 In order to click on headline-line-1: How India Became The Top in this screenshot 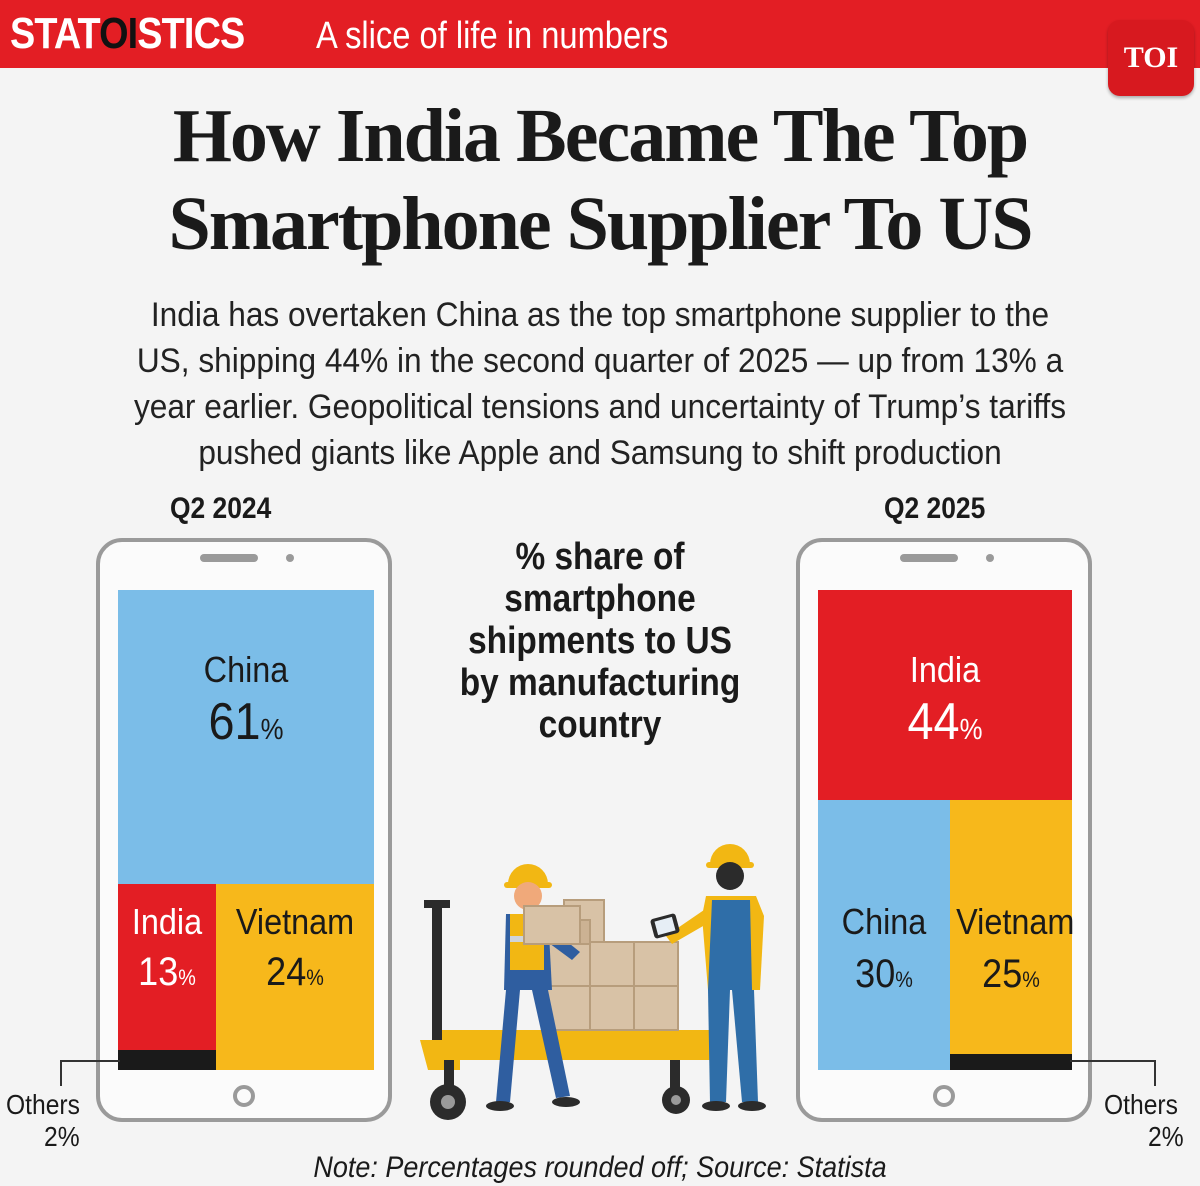, I will do `click(600, 136)`.